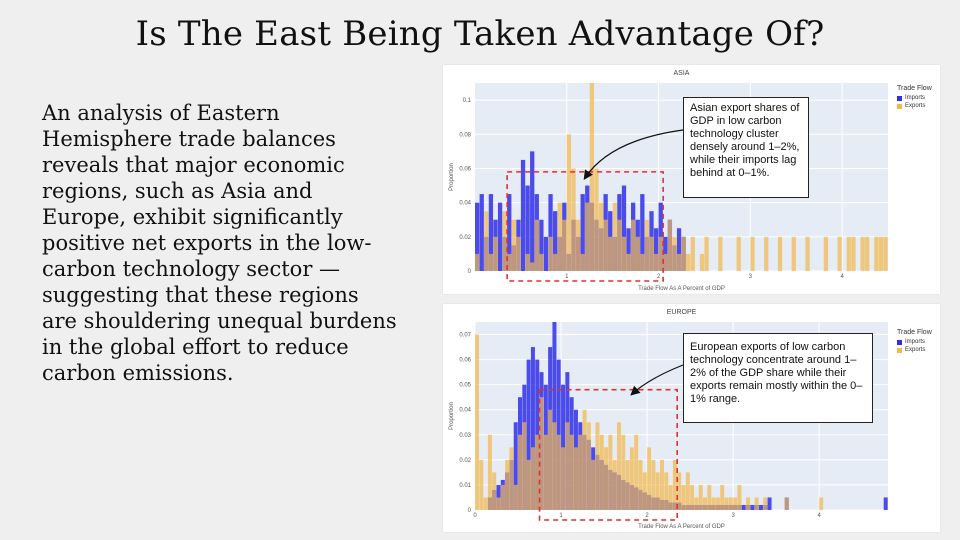 Image resolution: width=960 pixels, height=540 pixels. What do you see at coordinates (682, 73) in the screenshot?
I see `chart-title: ASIA` at bounding box center [682, 73].